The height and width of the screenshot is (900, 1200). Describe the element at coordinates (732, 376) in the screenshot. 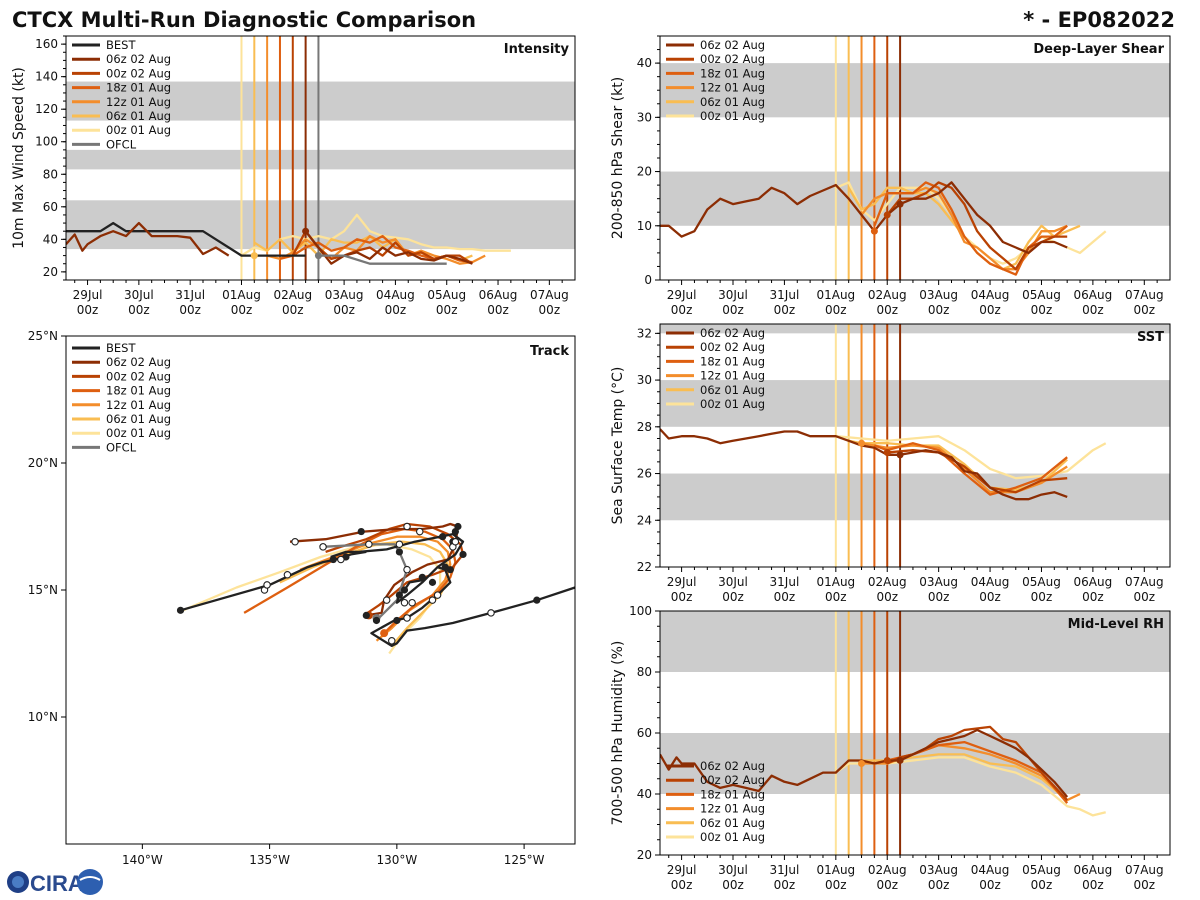

I see `legend-label: 12z 01 Aug` at that location.